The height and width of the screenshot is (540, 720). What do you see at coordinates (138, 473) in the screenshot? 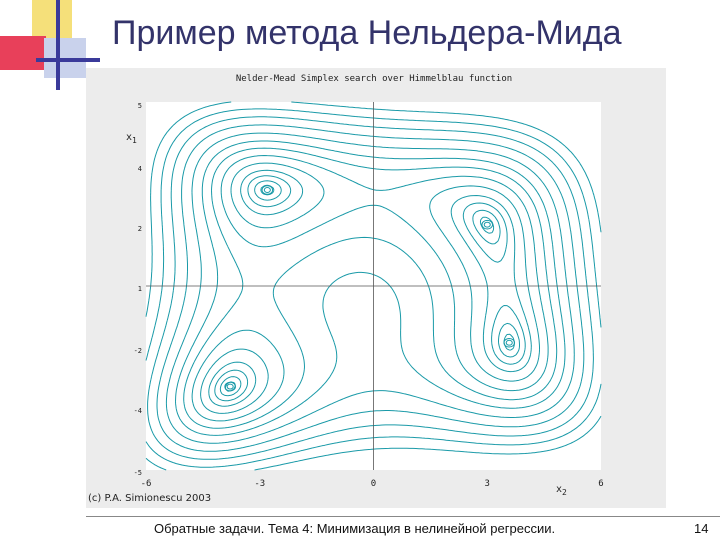
I see `y-tick-label: -5` at bounding box center [138, 473].